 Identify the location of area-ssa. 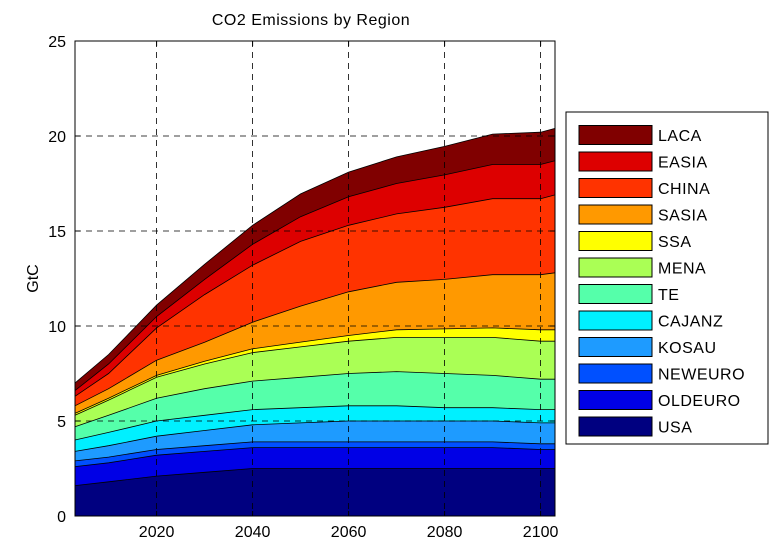
(315, 371).